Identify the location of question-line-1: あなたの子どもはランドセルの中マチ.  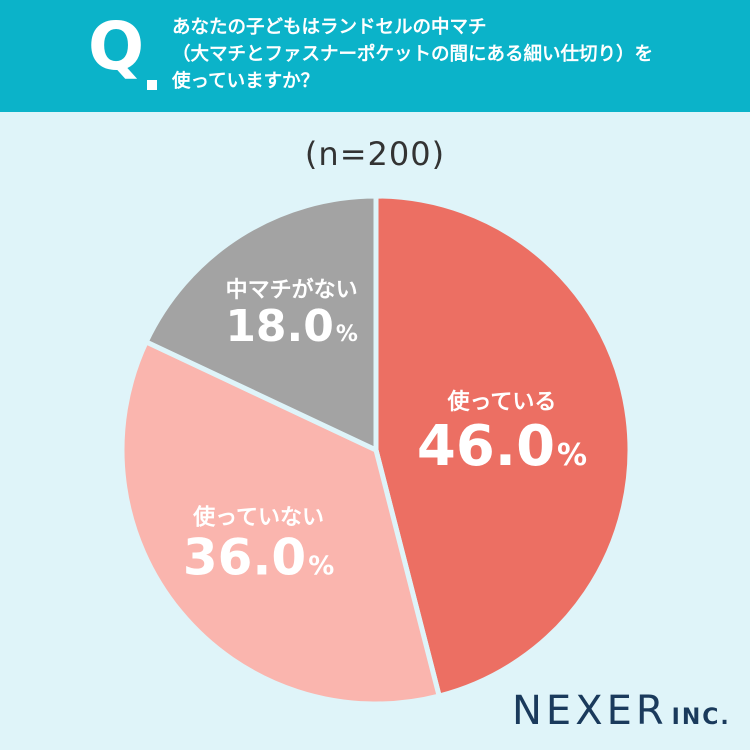
(329, 27).